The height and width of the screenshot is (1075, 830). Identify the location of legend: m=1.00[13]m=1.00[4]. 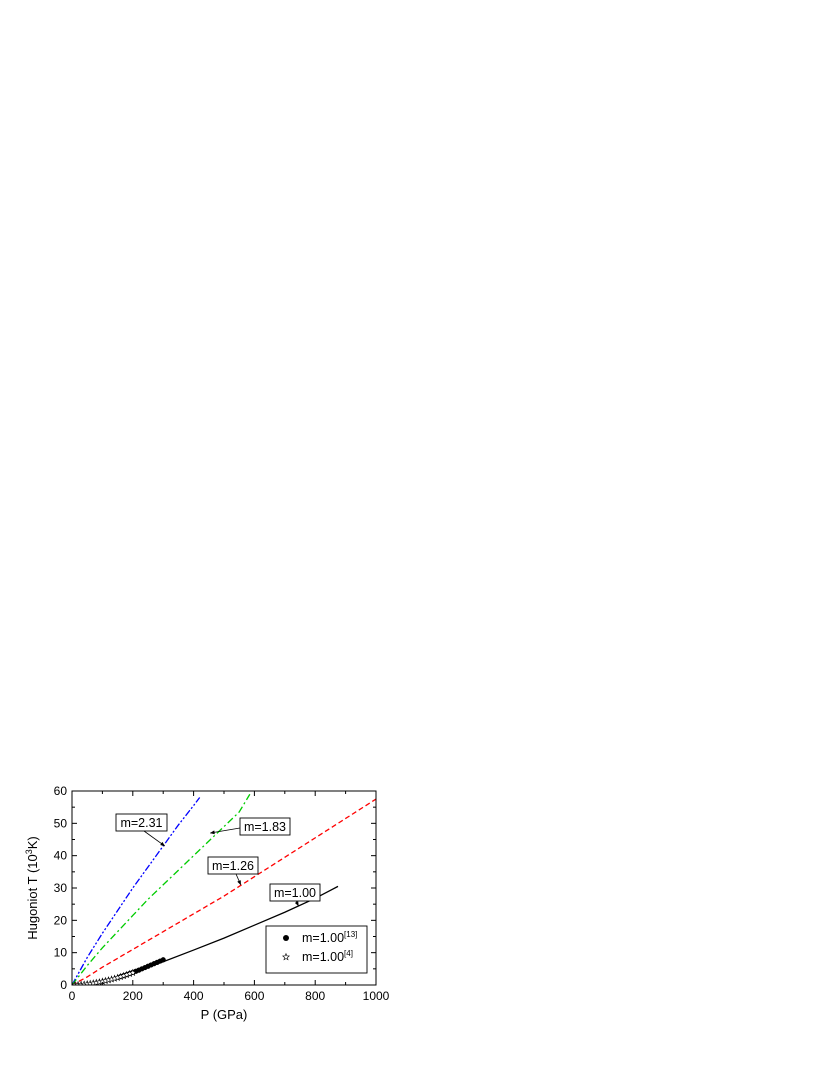
(316, 949).